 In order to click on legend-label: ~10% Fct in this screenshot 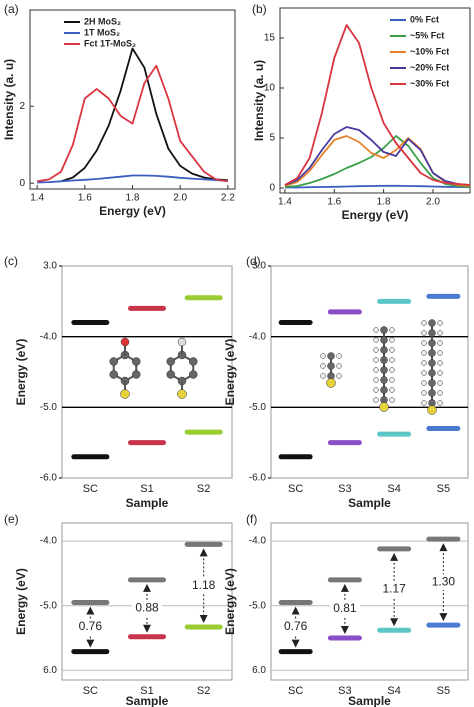, I will do `click(429, 51)`.